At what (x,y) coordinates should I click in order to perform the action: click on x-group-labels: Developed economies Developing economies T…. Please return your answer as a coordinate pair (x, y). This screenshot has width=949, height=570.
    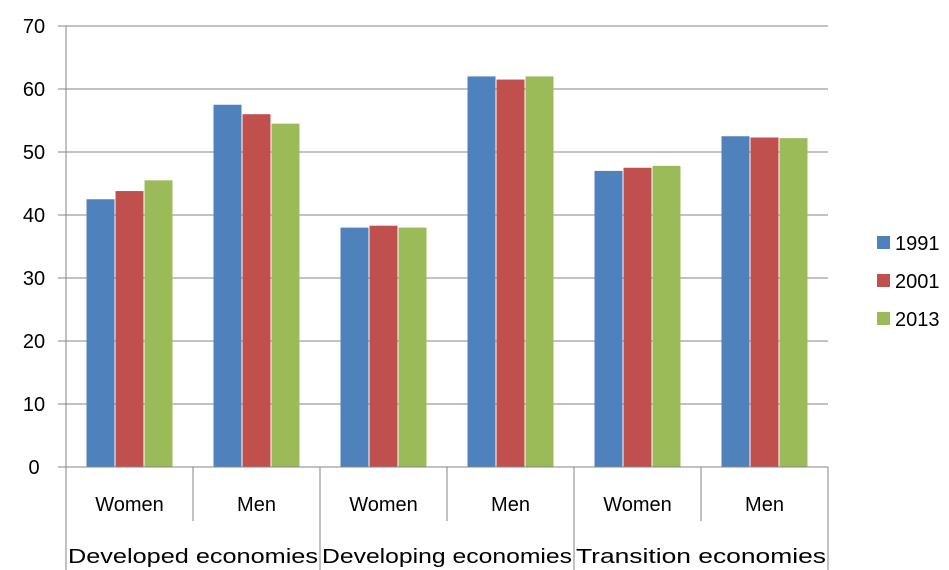
    Looking at the image, I should click on (447, 557).